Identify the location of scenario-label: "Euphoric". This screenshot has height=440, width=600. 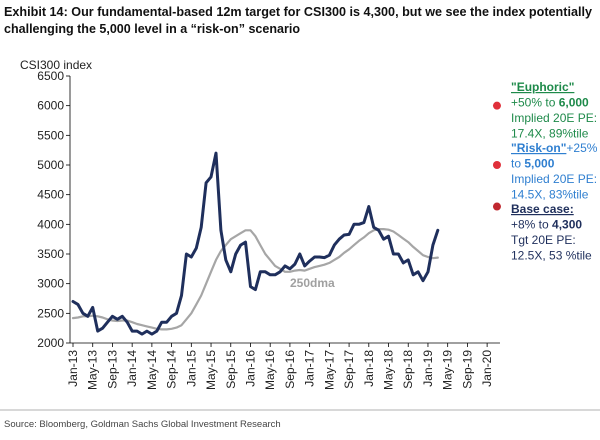
(542, 87).